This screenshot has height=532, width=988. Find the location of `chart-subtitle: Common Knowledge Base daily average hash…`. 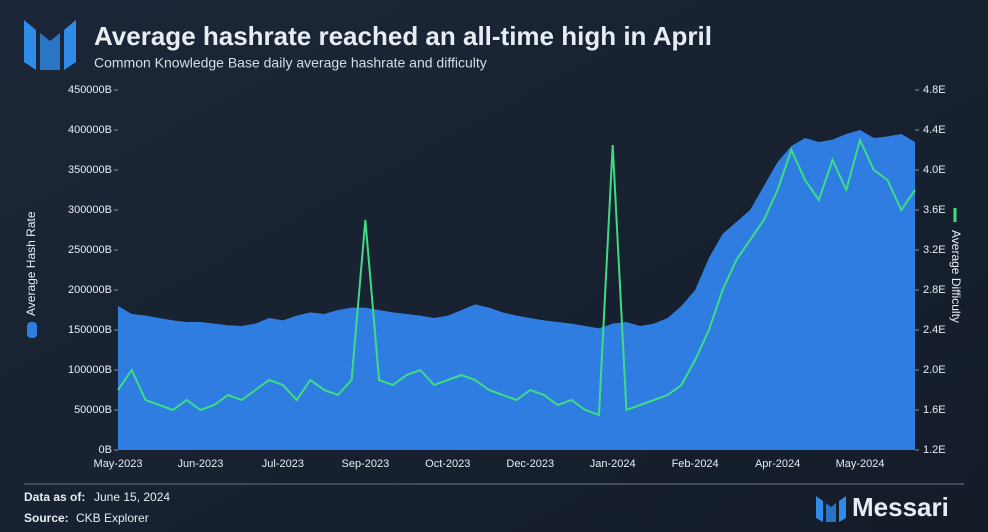

chart-subtitle: Common Knowledge Base daily average hash… is located at coordinates (290, 63).